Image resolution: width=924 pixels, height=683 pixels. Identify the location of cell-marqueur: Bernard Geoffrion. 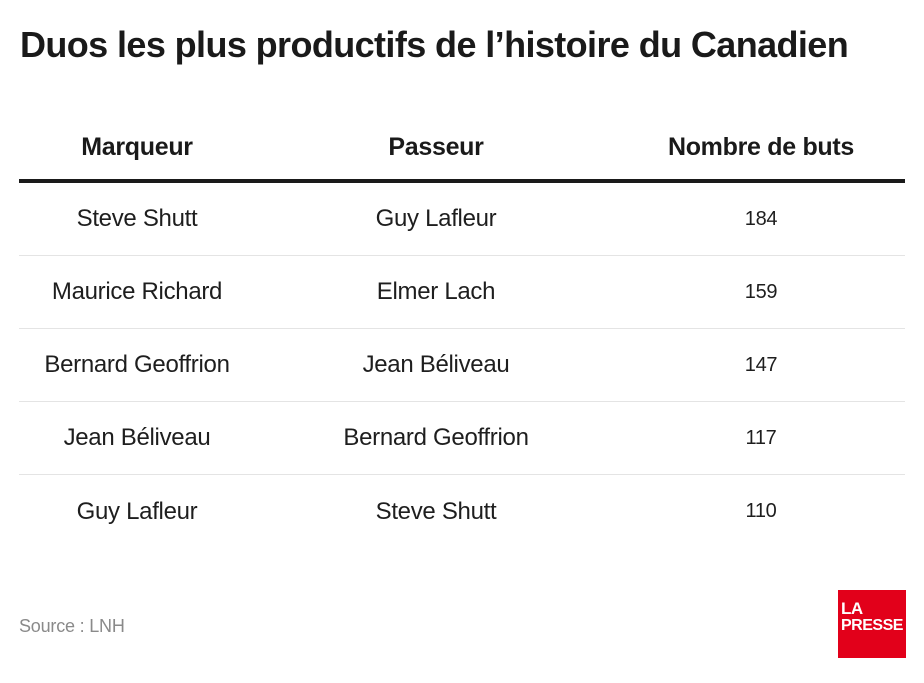
(137, 364).